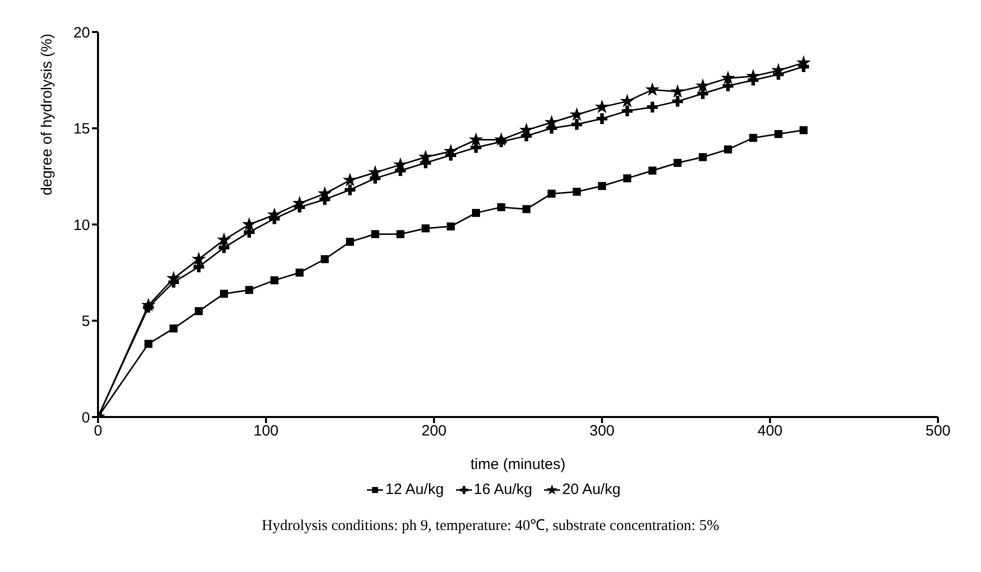 The width and height of the screenshot is (981, 572). Describe the element at coordinates (81, 129) in the screenshot. I see `y-tick-label: 15` at that location.